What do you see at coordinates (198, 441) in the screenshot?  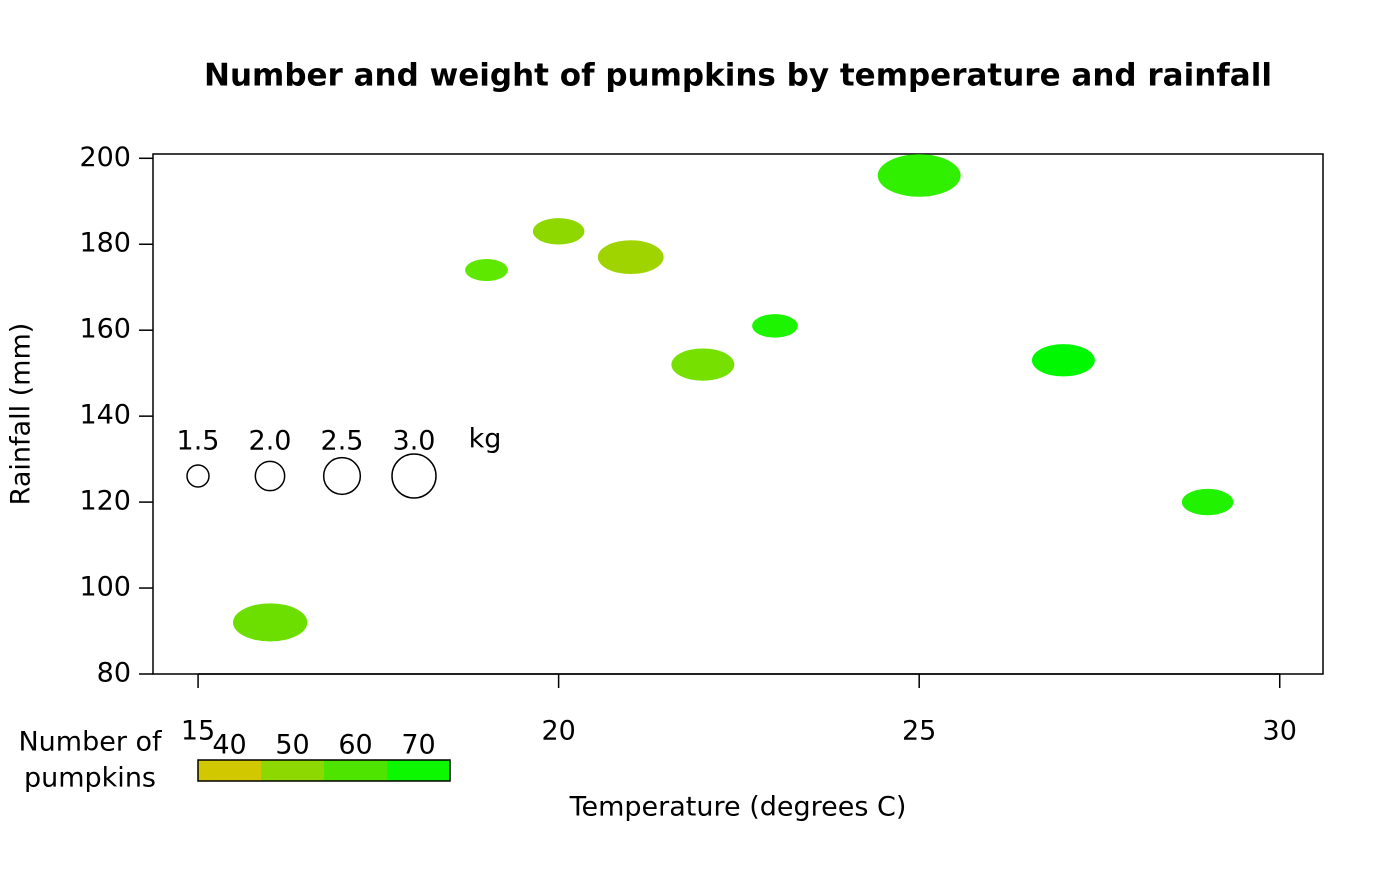 I see `size-legend-label: 1.5` at bounding box center [198, 441].